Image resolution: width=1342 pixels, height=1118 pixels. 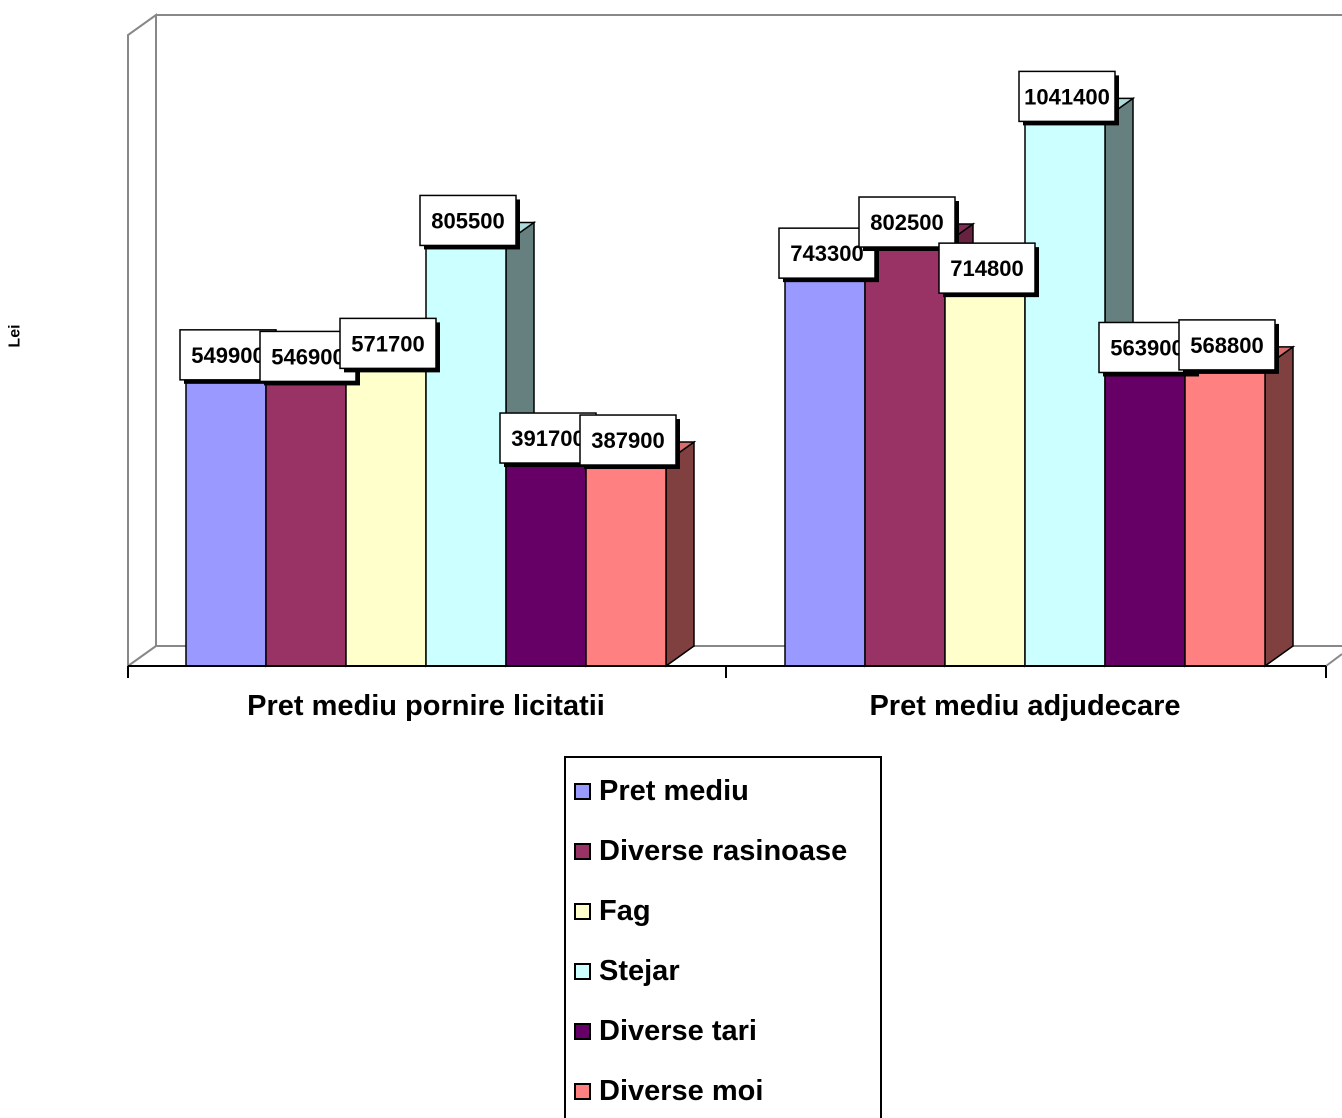 I want to click on legend-item-diverse-rasinoase: Diverse rasinoase, so click(x=710, y=851).